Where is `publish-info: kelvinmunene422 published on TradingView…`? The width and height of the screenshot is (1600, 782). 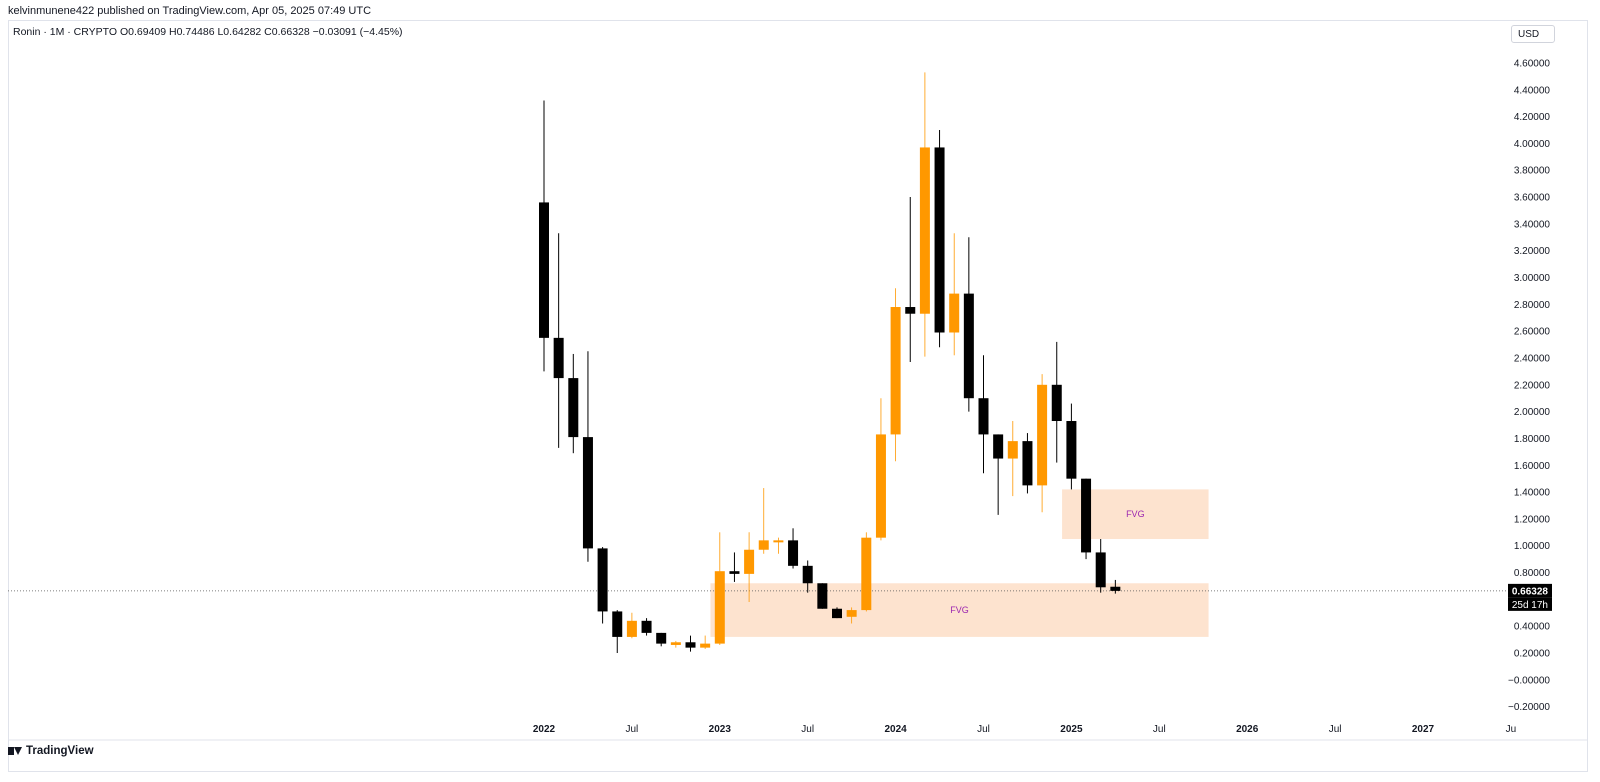
publish-info: kelvinmunene422 published on TradingView… is located at coordinates (190, 11).